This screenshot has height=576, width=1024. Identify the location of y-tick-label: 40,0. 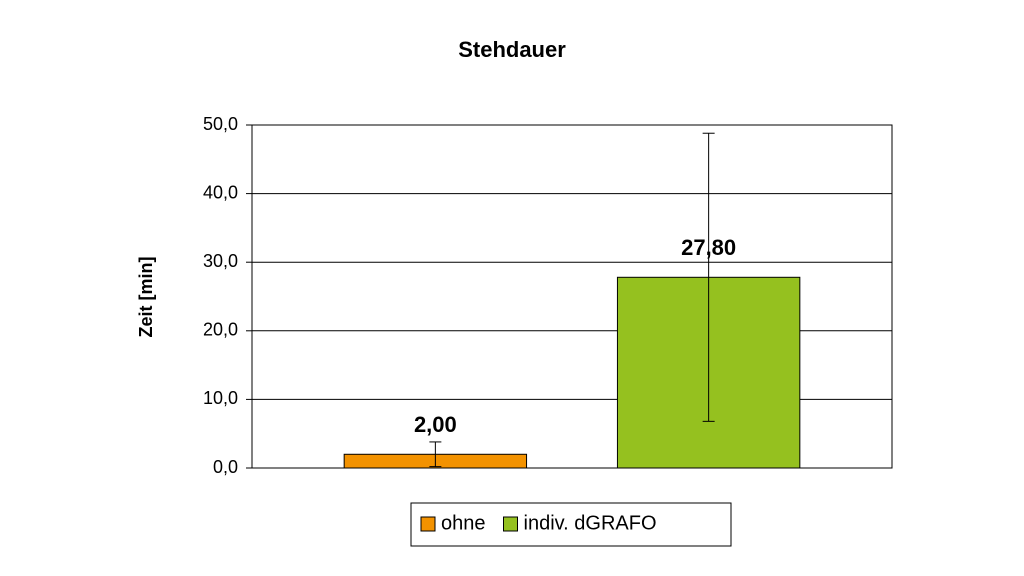
(220, 192).